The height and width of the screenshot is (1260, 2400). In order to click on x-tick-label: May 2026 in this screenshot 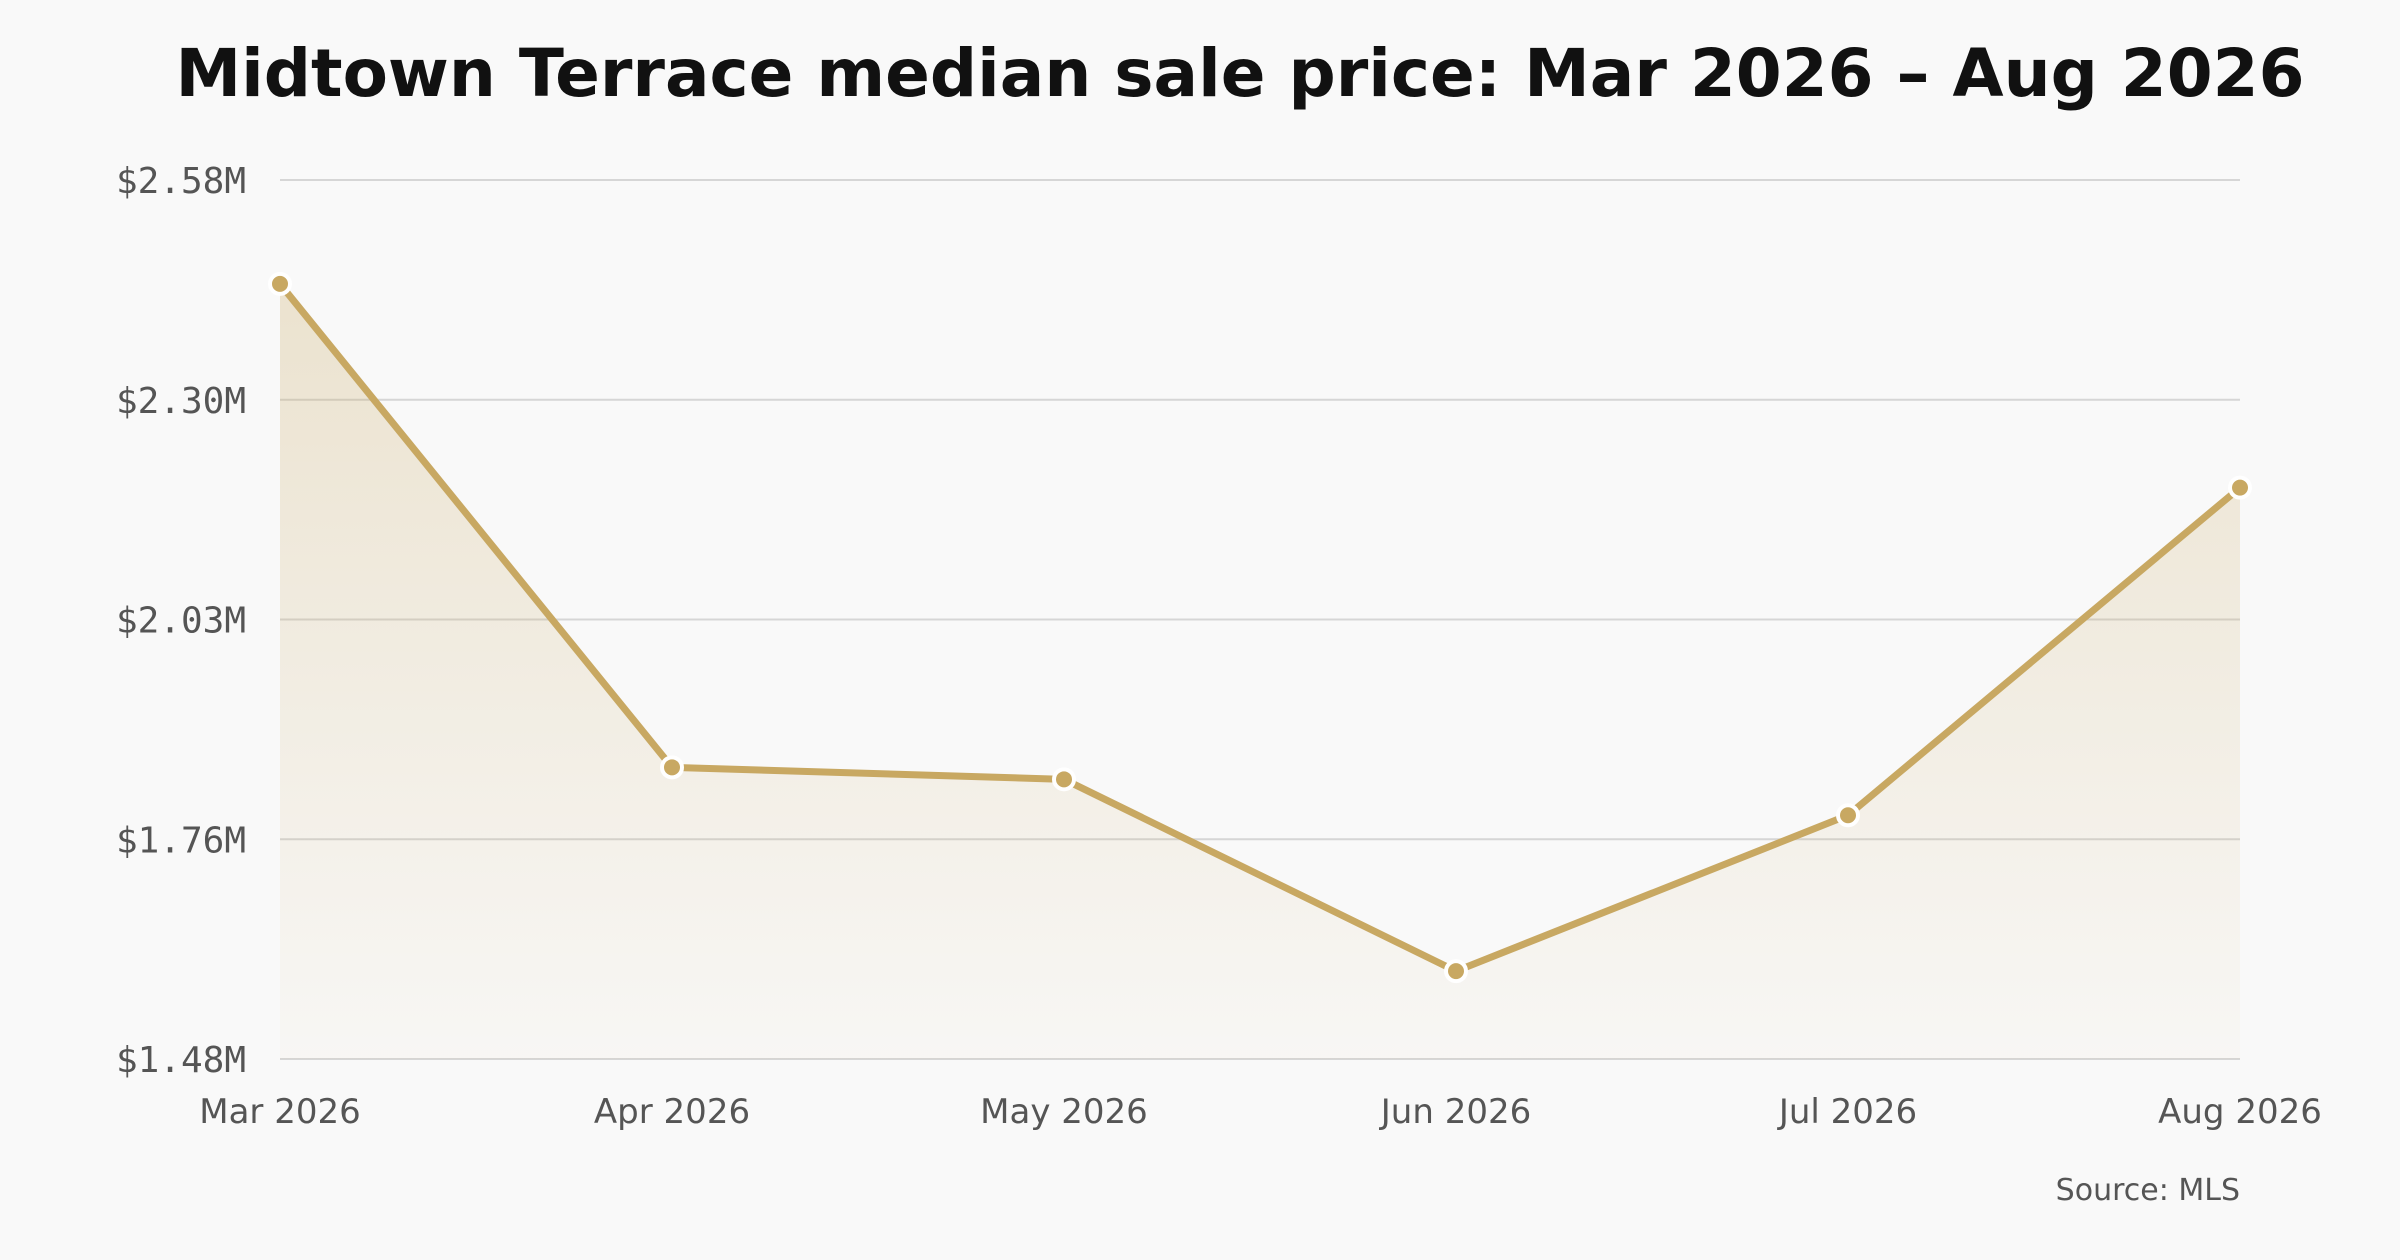, I will do `click(1064, 1112)`.